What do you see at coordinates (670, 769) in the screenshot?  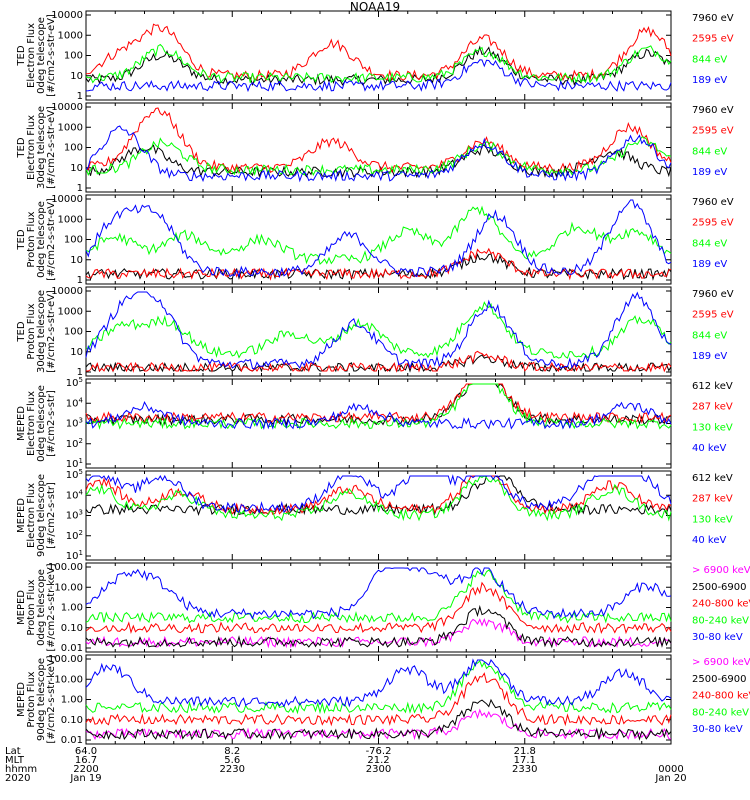 I see `x-tick-label: 0000` at bounding box center [670, 769].